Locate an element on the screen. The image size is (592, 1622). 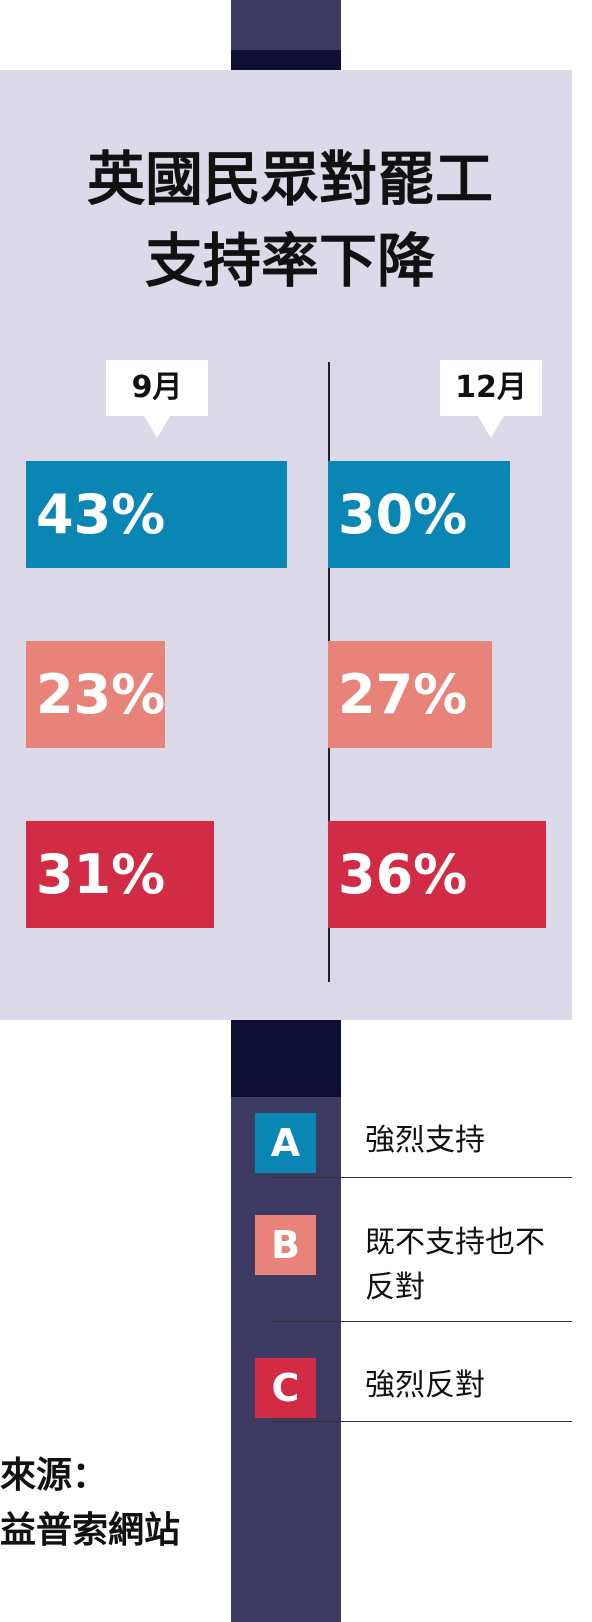
value-label: 30% is located at coordinates (403, 514).